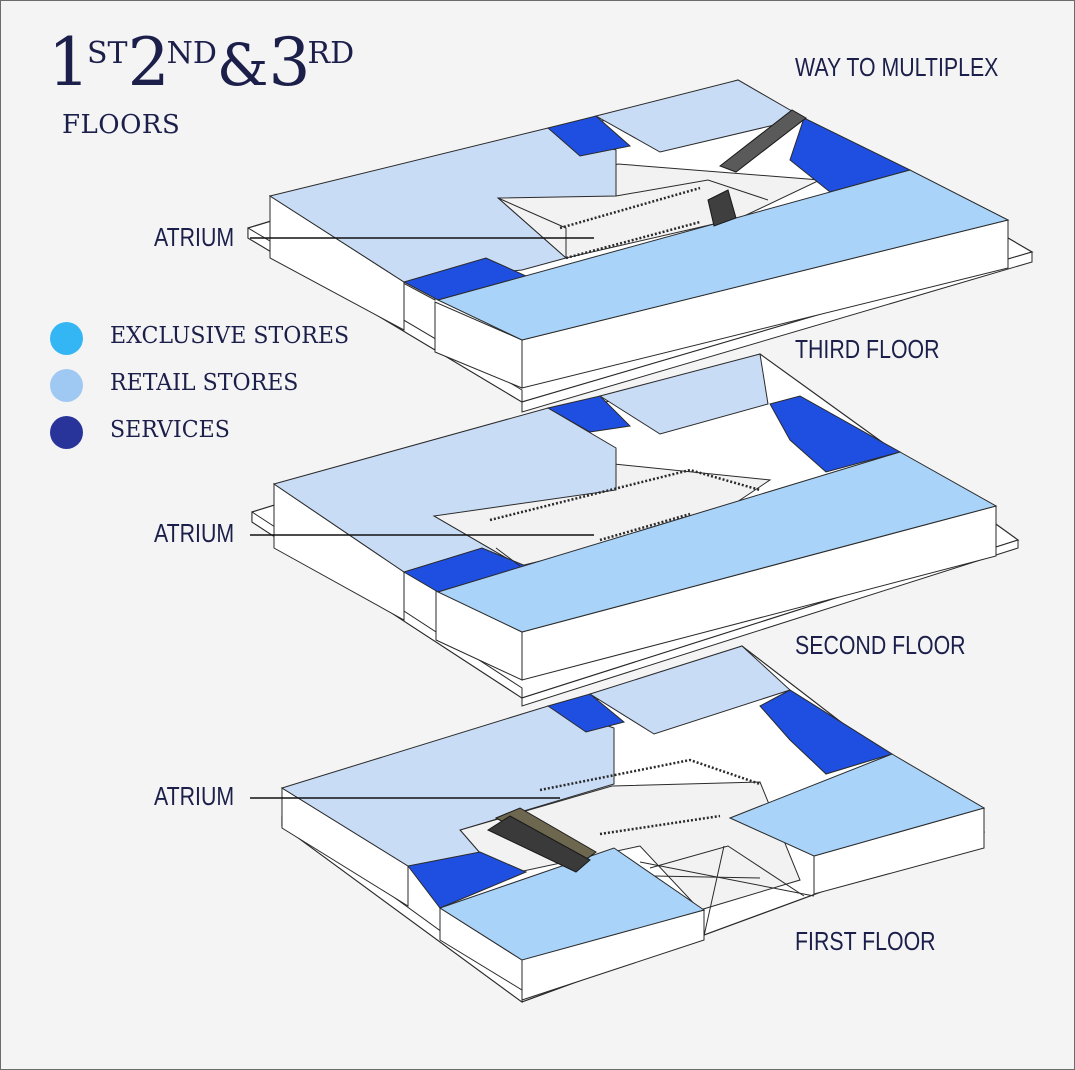  I want to click on legend-label: RETAIL STORES, so click(204, 383).